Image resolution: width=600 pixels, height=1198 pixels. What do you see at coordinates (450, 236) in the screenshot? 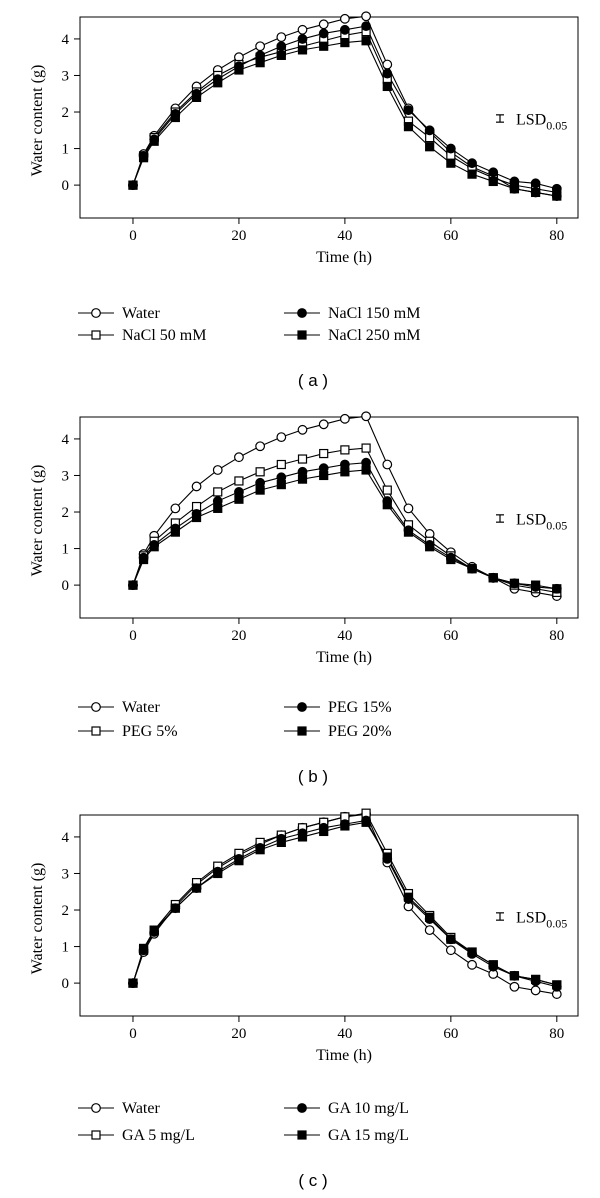
I see `x-tick-label: 60` at bounding box center [450, 236].